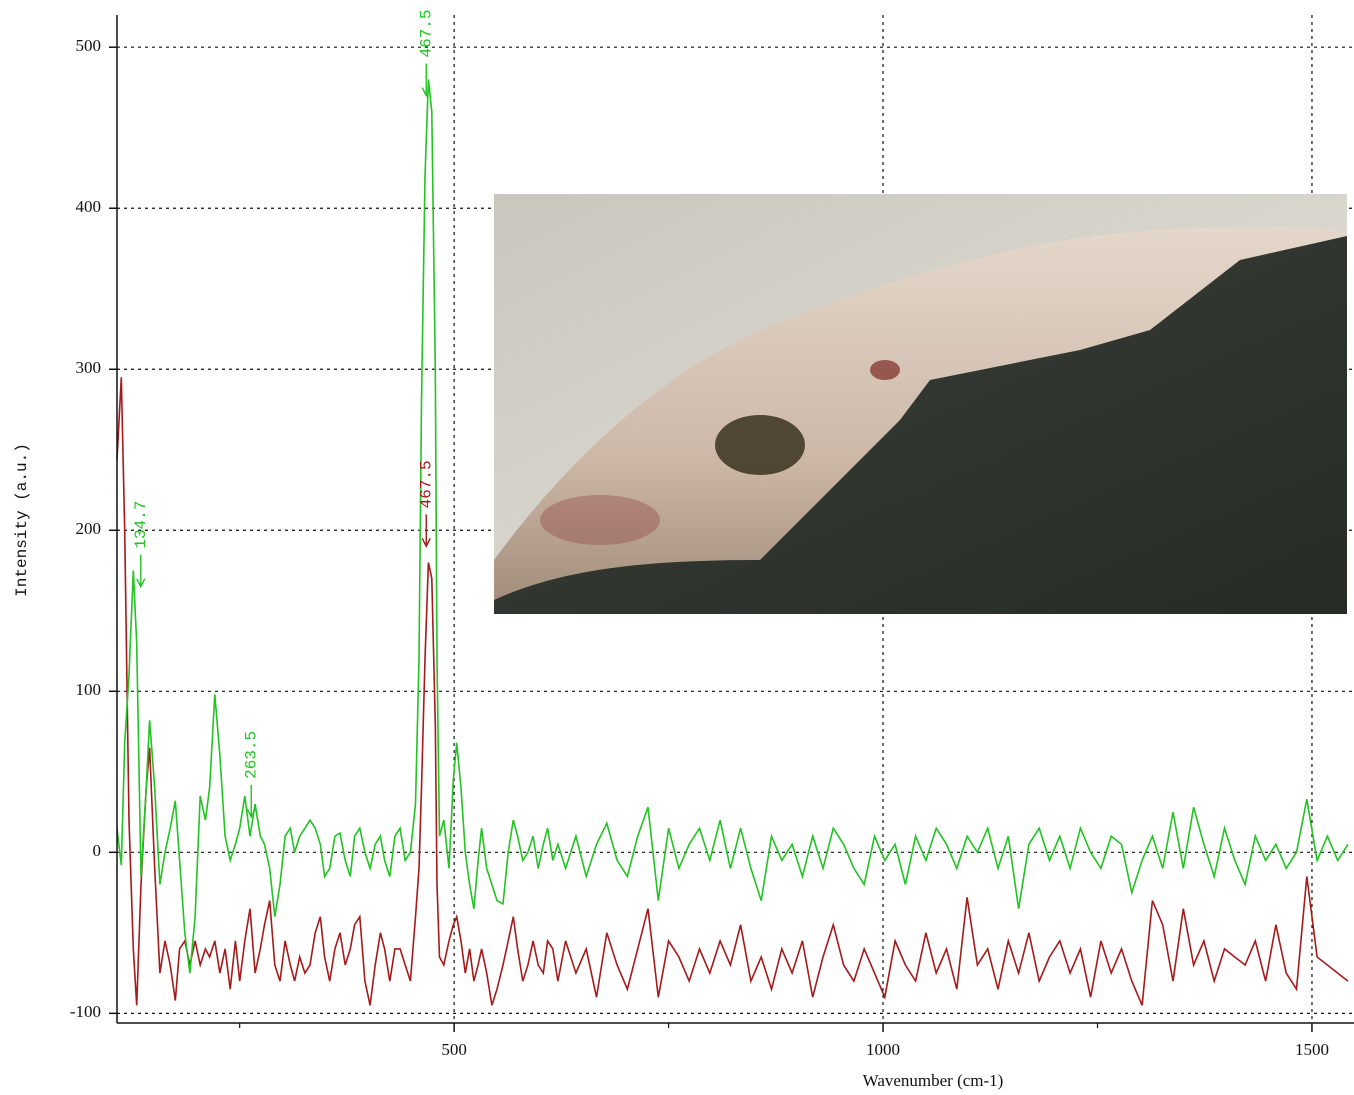  I want to click on x-axis-label: Wavenumber (cm-1), so click(933, 1080).